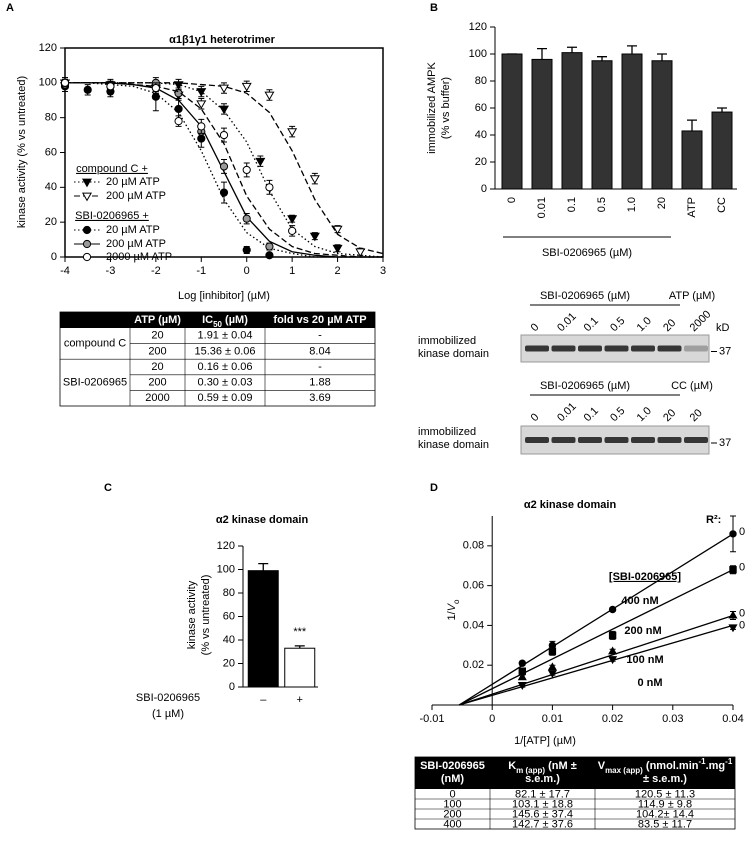 The height and width of the screenshot is (859, 745). What do you see at coordinates (87, 197) in the screenshot?
I see `legend-marker` at bounding box center [87, 197].